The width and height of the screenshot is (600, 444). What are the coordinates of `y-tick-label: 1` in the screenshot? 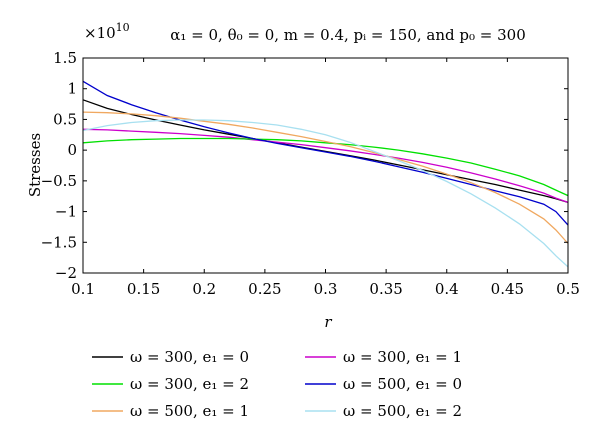 It's located at (72, 89).